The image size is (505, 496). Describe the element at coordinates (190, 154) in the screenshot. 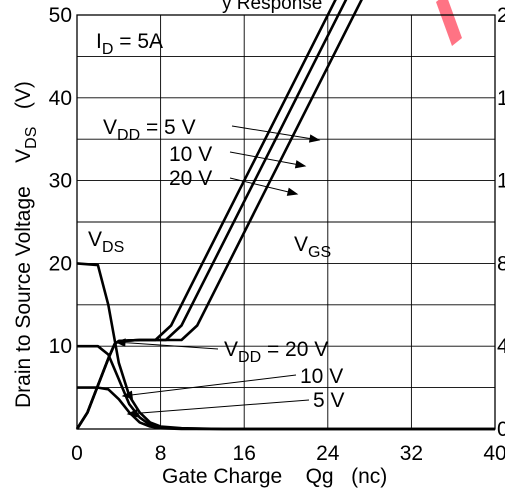

I see `annotation-vdd-10: 10 V` at that location.